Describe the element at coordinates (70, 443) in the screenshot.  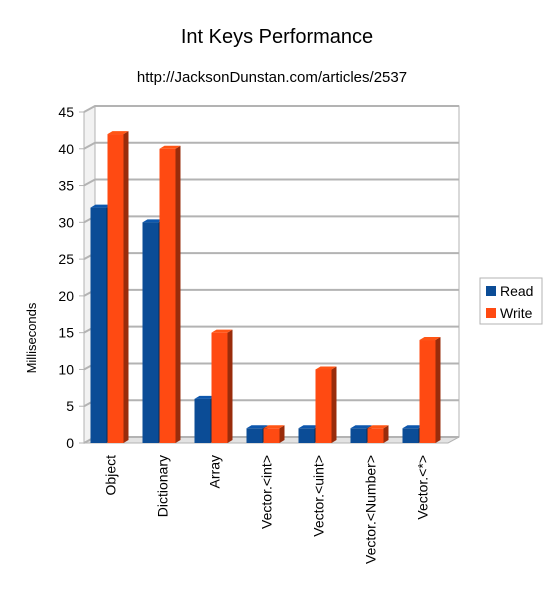
I see `y-tick-label: 0` at that location.